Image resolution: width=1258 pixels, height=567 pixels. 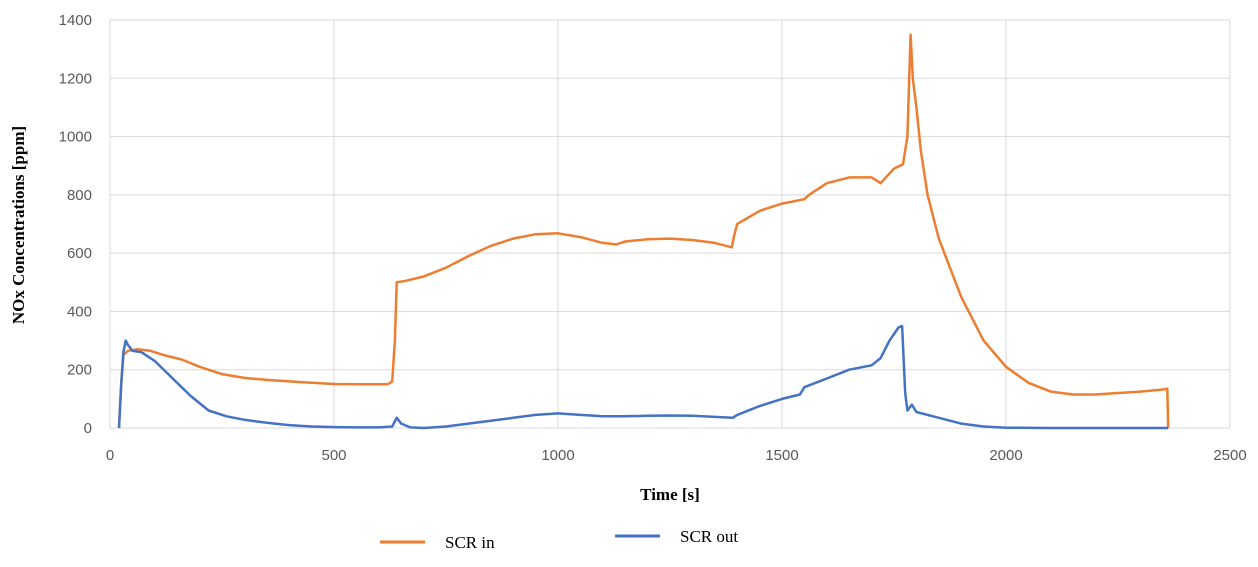 I want to click on x-tick-label: 1500, so click(x=781, y=455).